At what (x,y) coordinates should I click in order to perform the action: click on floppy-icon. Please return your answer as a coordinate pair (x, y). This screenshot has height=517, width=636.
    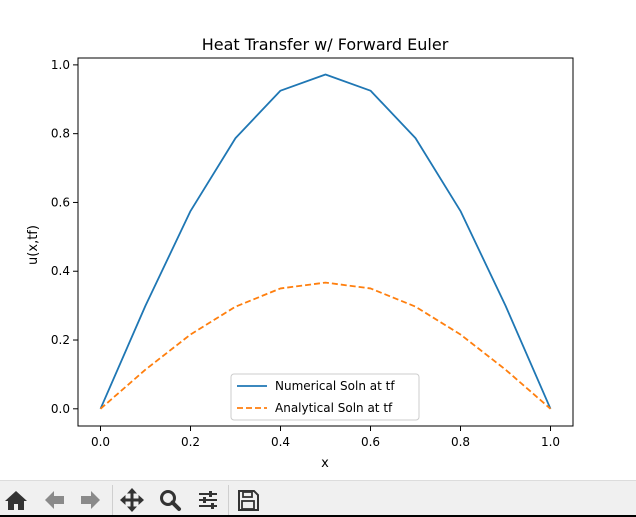
    Looking at the image, I should click on (248, 500).